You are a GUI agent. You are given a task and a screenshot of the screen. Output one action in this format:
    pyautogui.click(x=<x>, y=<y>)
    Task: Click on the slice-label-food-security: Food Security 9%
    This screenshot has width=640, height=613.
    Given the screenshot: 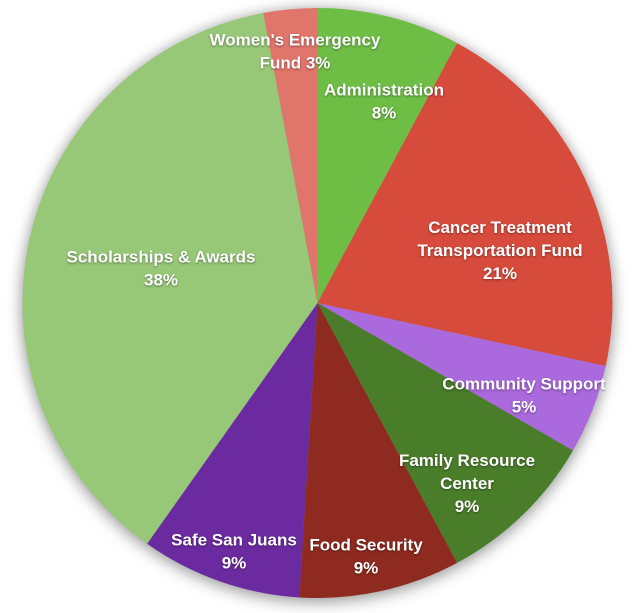 What is the action you would take?
    pyautogui.click(x=366, y=557)
    